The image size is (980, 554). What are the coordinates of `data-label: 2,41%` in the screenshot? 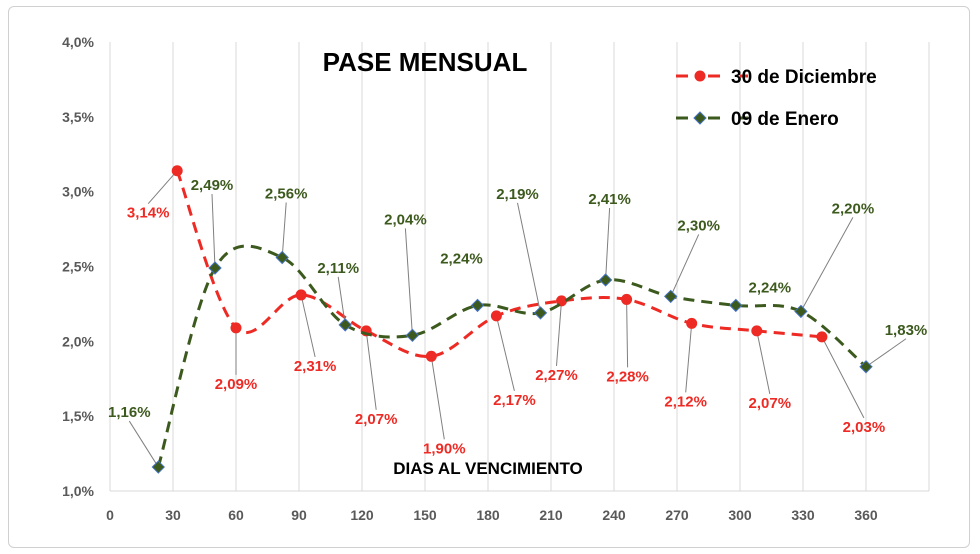 It's located at (609, 199).